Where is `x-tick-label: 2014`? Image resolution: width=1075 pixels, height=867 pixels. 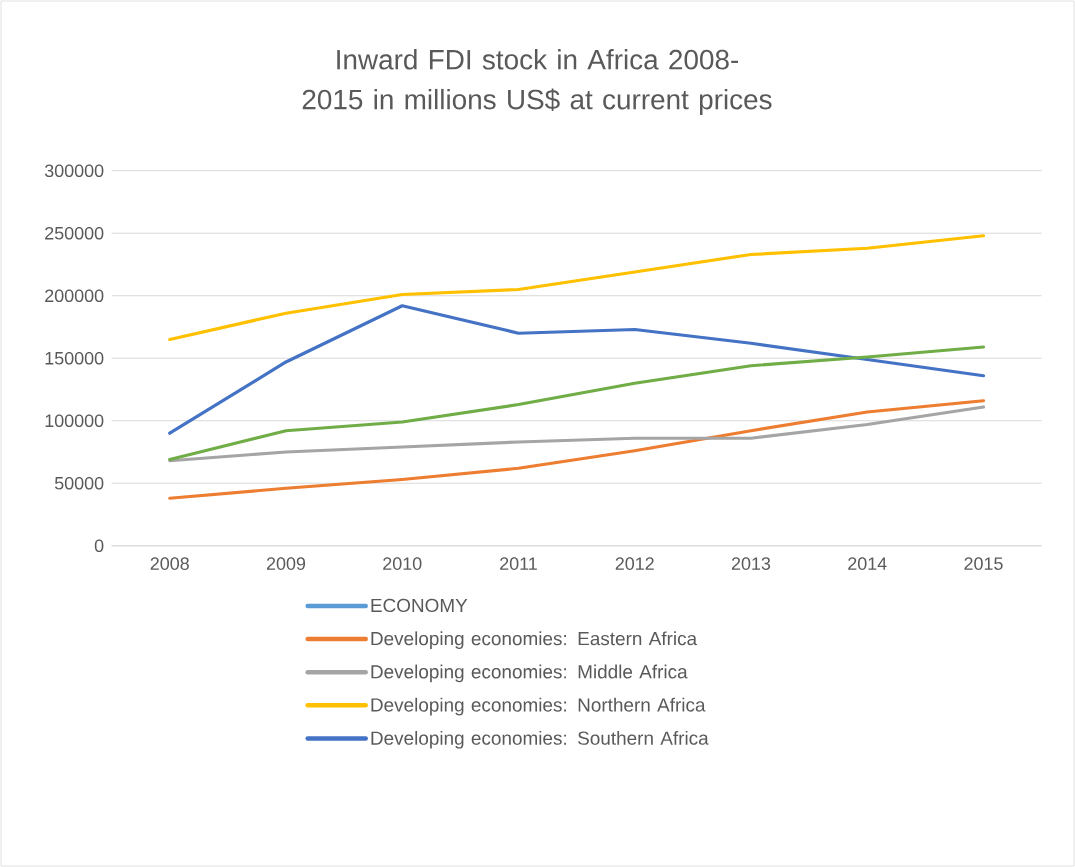
x-tick-label: 2014 is located at coordinates (867, 563).